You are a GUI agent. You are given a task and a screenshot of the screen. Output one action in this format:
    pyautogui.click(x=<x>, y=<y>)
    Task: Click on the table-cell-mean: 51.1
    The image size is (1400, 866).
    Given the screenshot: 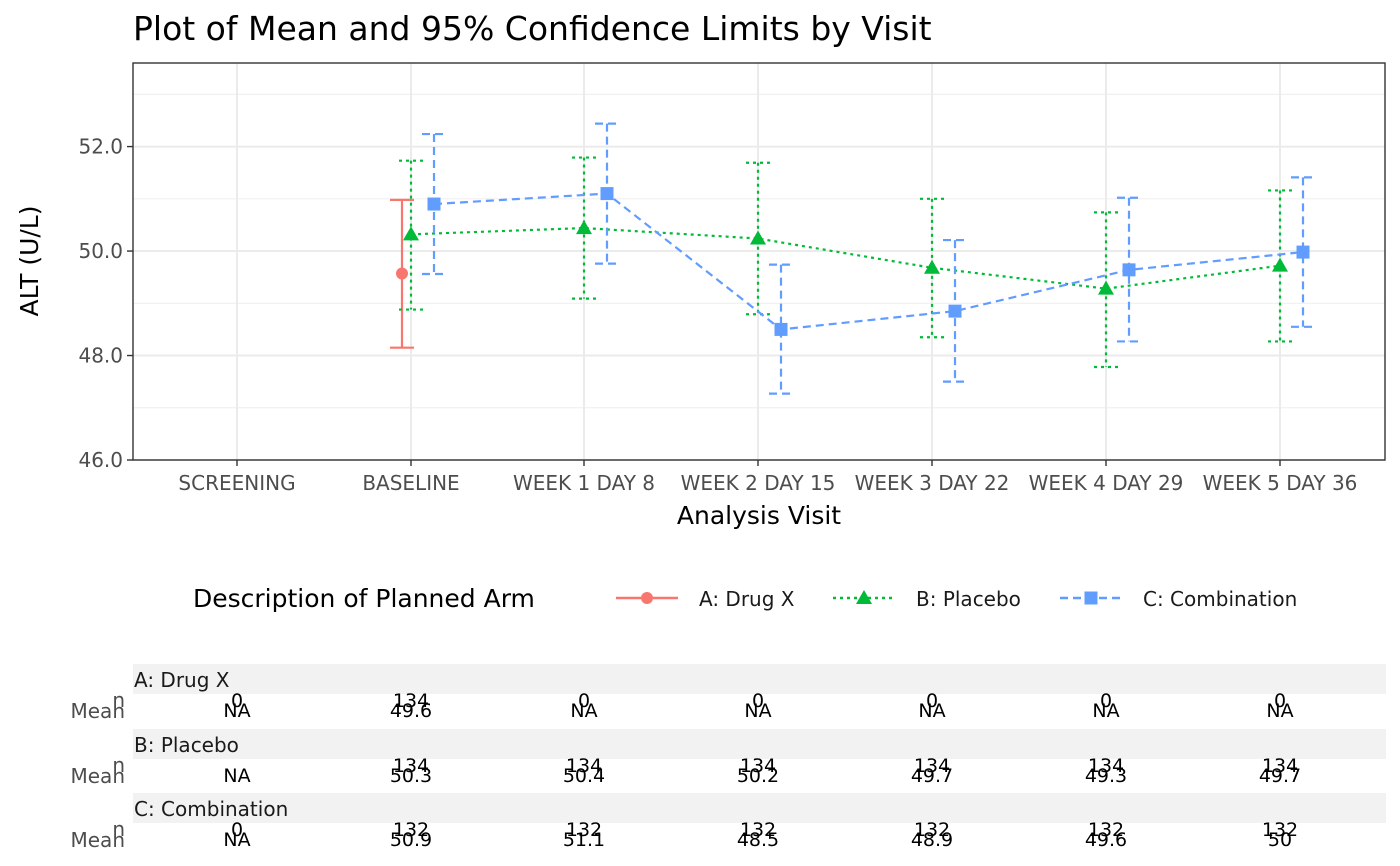 What is the action you would take?
    pyautogui.click(x=584, y=840)
    